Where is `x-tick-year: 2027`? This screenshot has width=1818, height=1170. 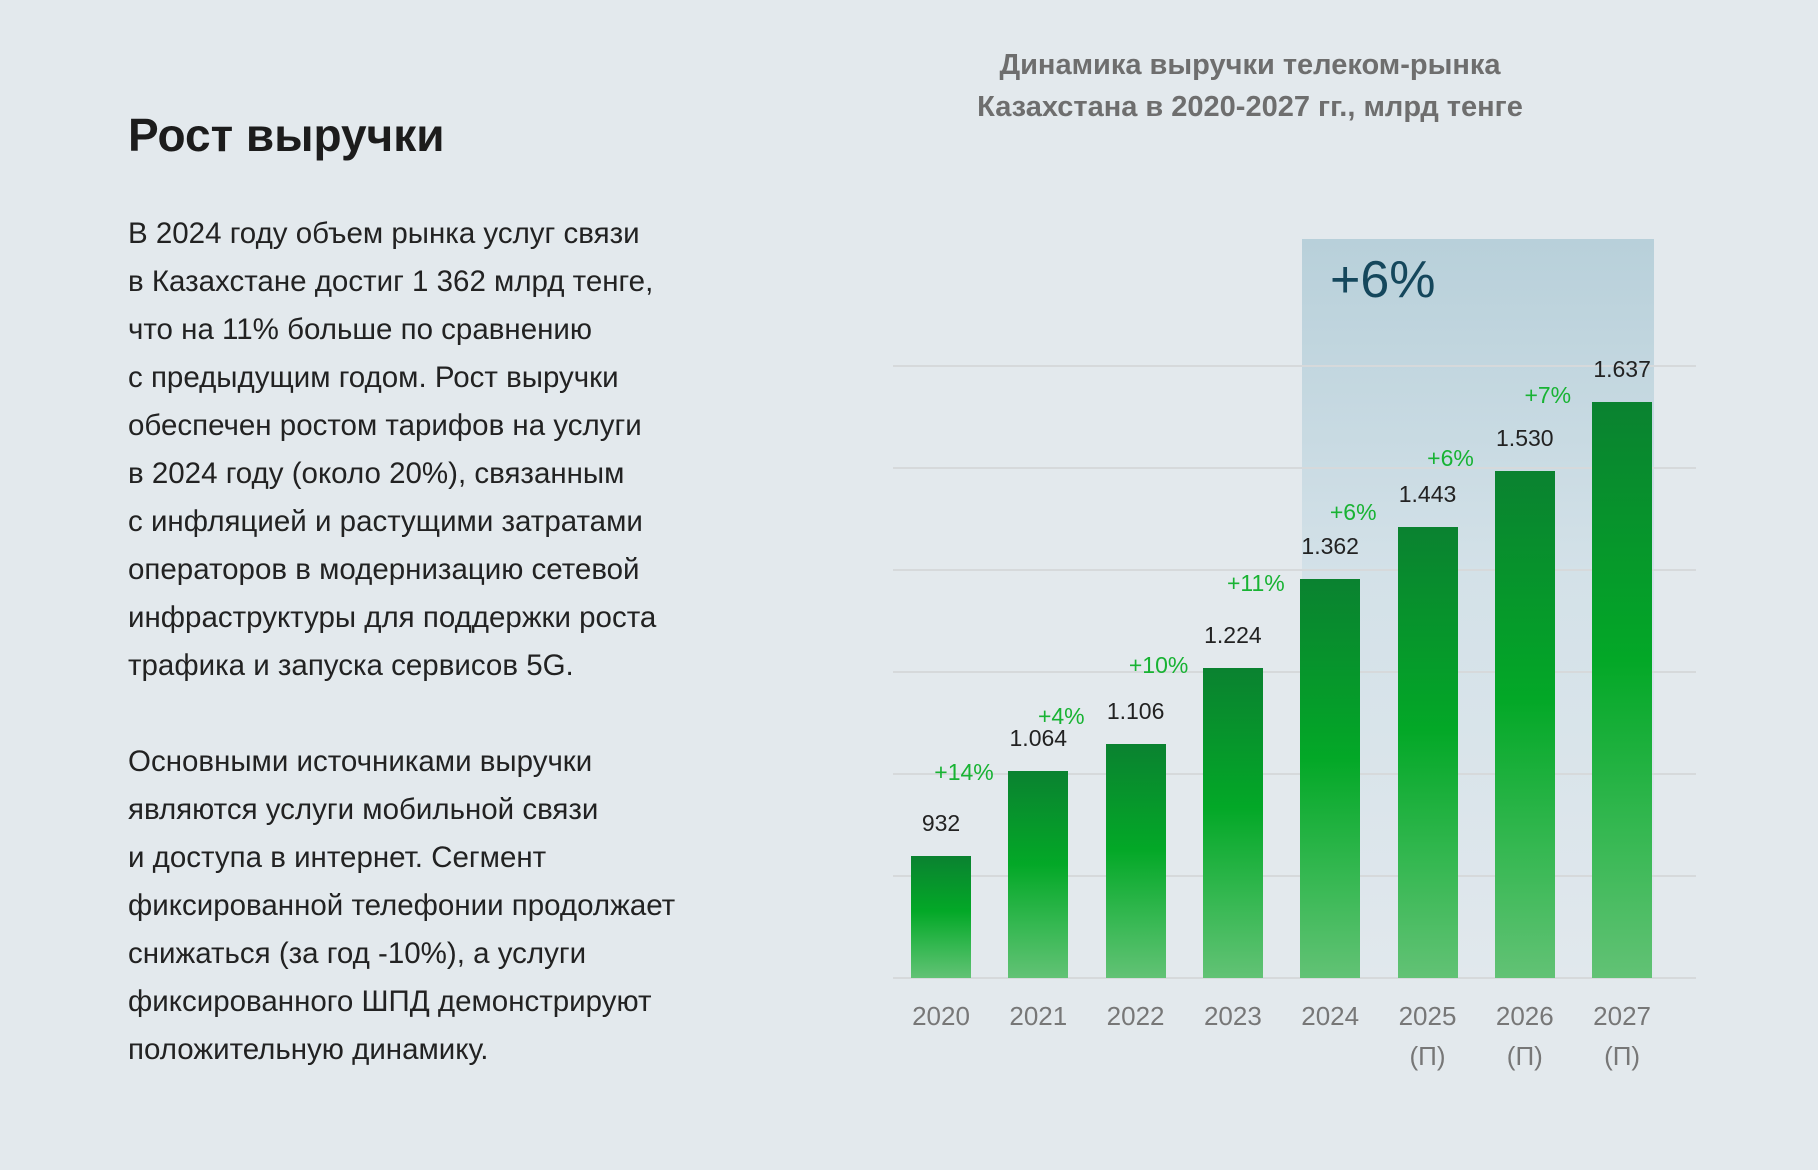
x-tick-year: 2027 is located at coordinates (1622, 1016).